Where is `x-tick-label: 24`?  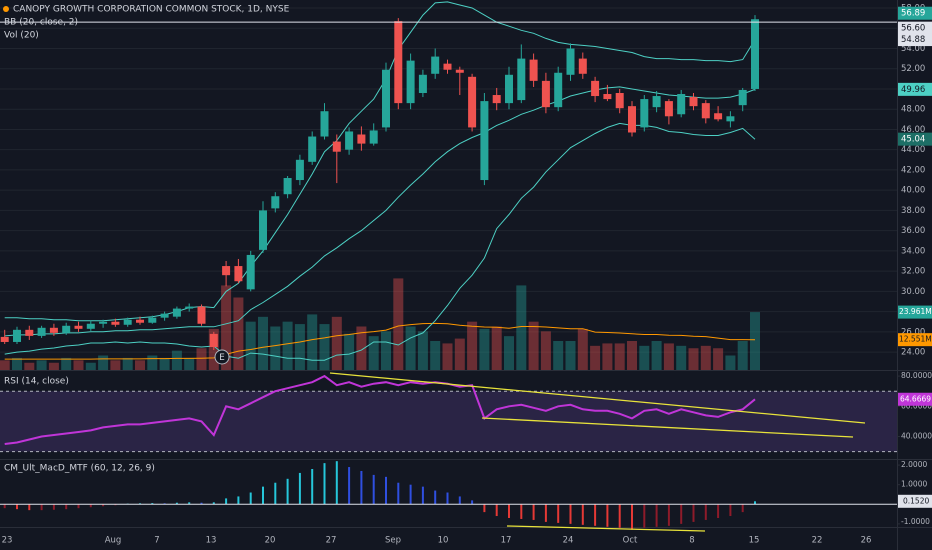 x-tick-label: 24 is located at coordinates (568, 541).